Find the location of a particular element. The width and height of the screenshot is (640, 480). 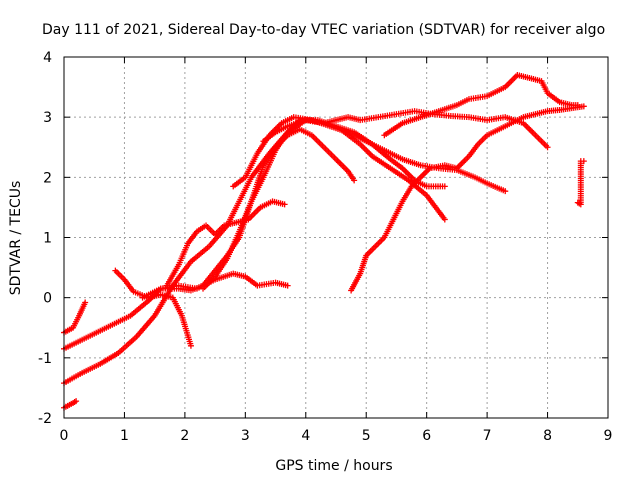

y-tick-label: 1 is located at coordinates (47, 239).